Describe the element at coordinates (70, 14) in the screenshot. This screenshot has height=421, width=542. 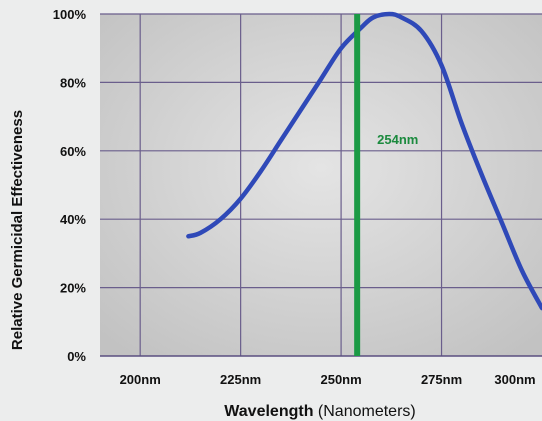
I see `y-tick-label-5: 100%` at that location.